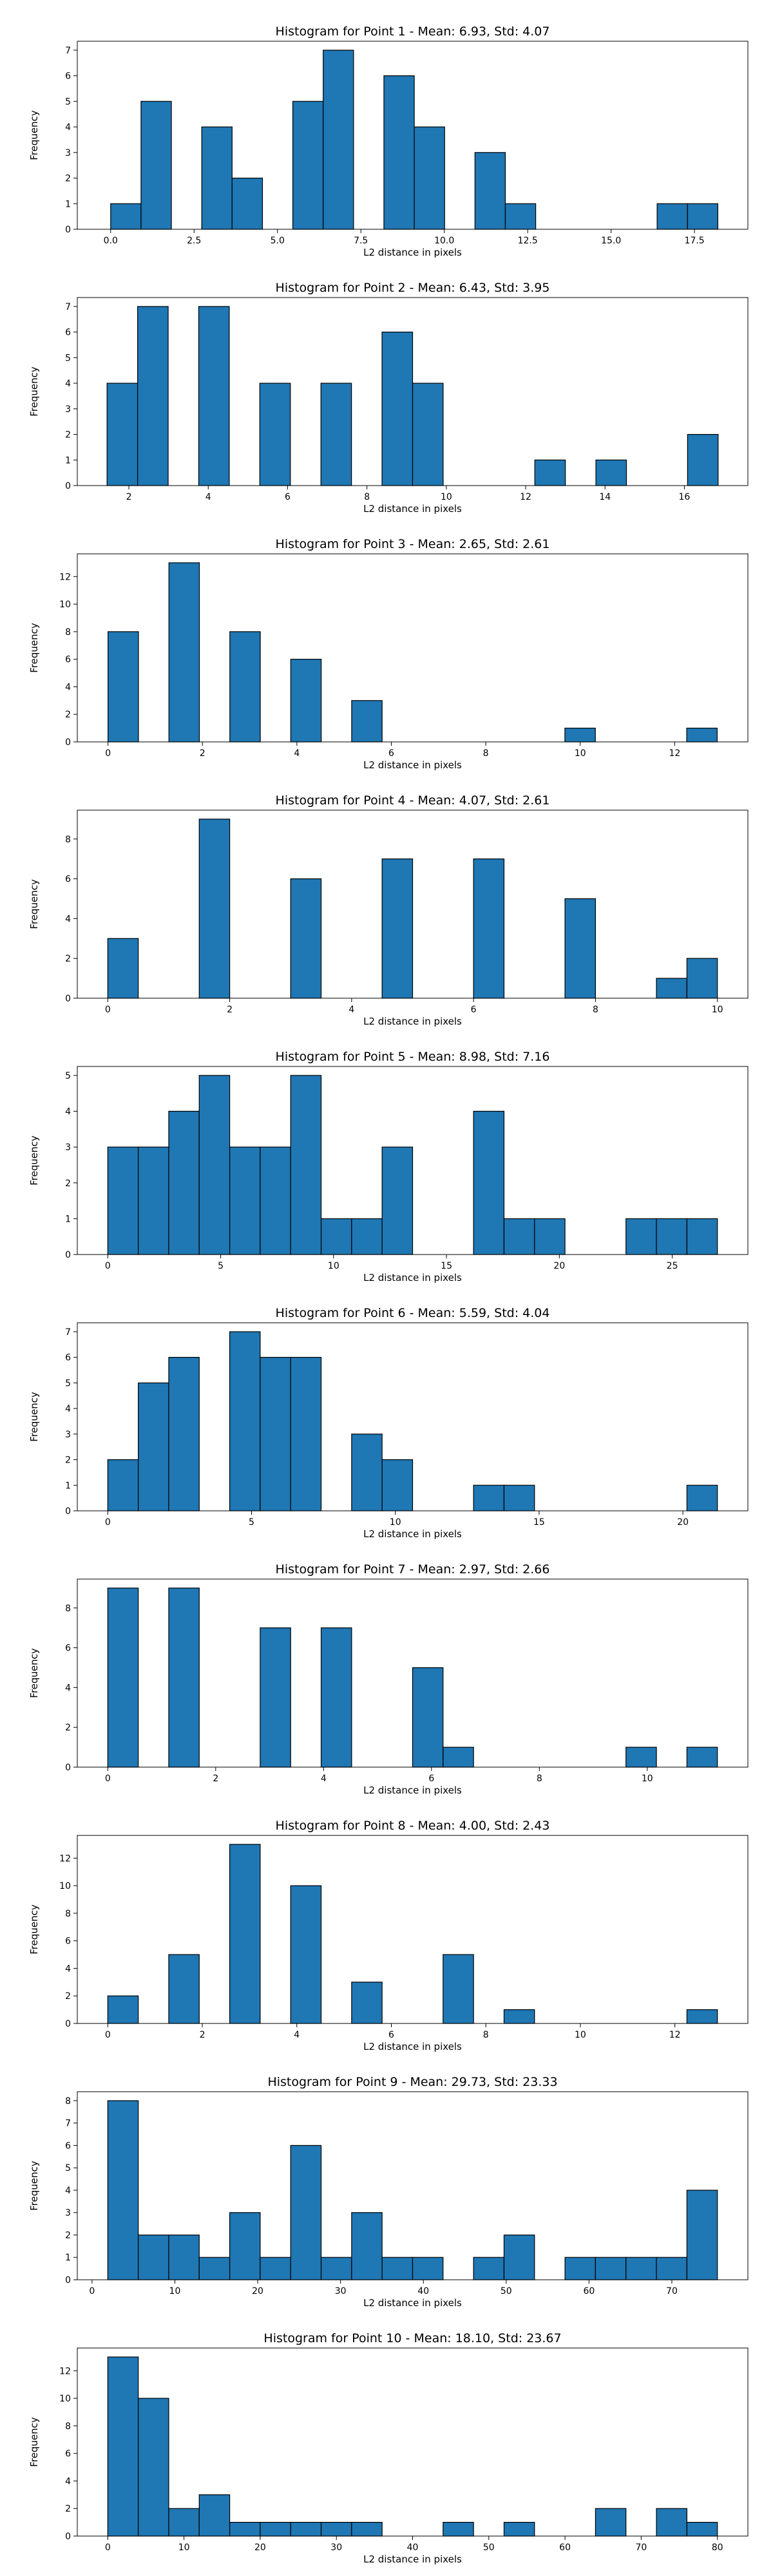 The image size is (773, 2576). I want to click on x-tick-label: 2, so click(202, 753).